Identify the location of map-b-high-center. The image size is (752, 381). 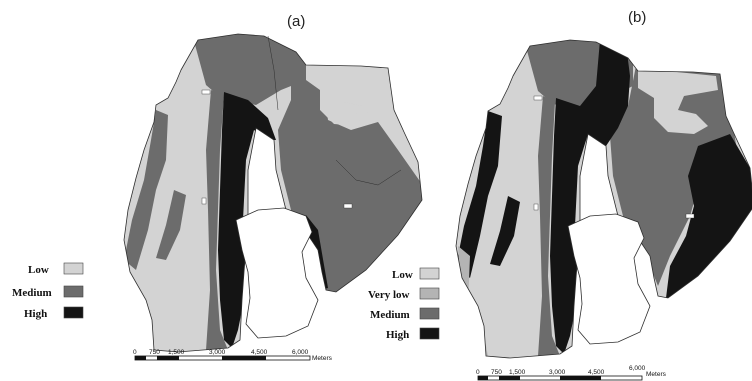
(590, 197).